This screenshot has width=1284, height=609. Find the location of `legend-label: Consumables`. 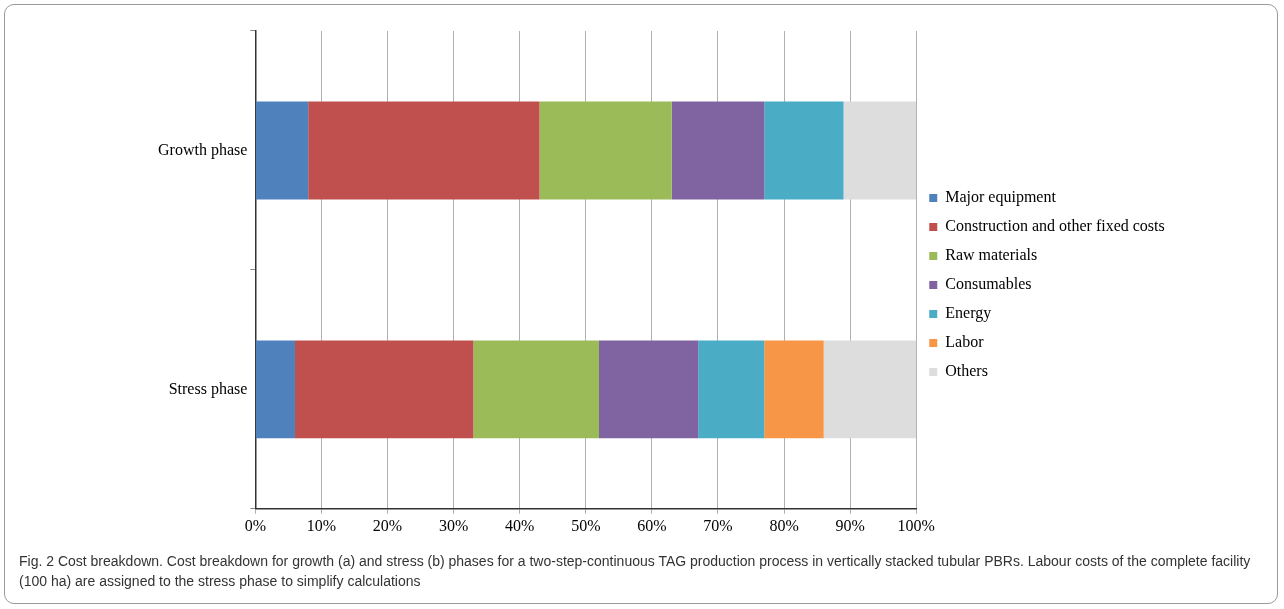

legend-label: Consumables is located at coordinates (988, 284).